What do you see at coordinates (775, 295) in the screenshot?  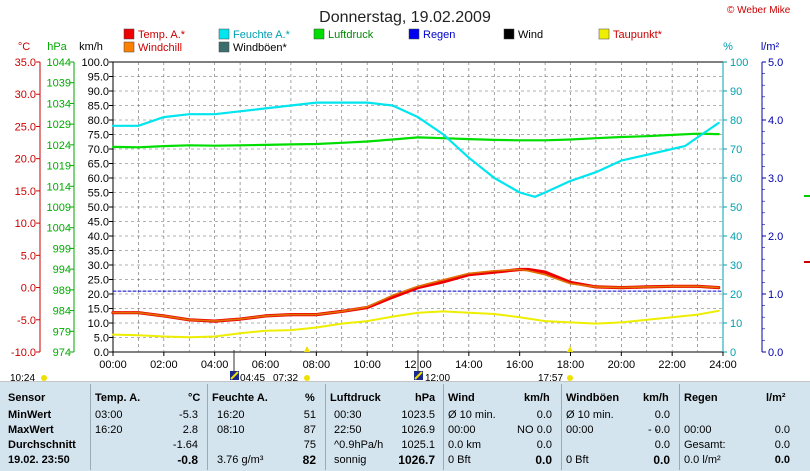 I see `rain-axis-tick-label: 1.0` at bounding box center [775, 295].